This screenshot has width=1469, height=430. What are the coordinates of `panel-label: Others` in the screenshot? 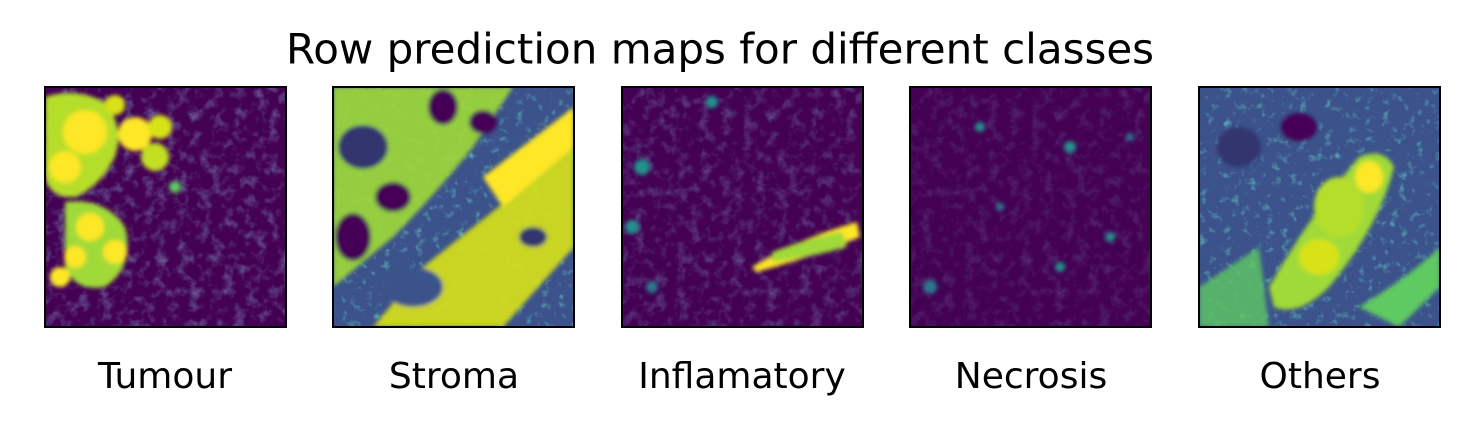 It's located at (1320, 376).